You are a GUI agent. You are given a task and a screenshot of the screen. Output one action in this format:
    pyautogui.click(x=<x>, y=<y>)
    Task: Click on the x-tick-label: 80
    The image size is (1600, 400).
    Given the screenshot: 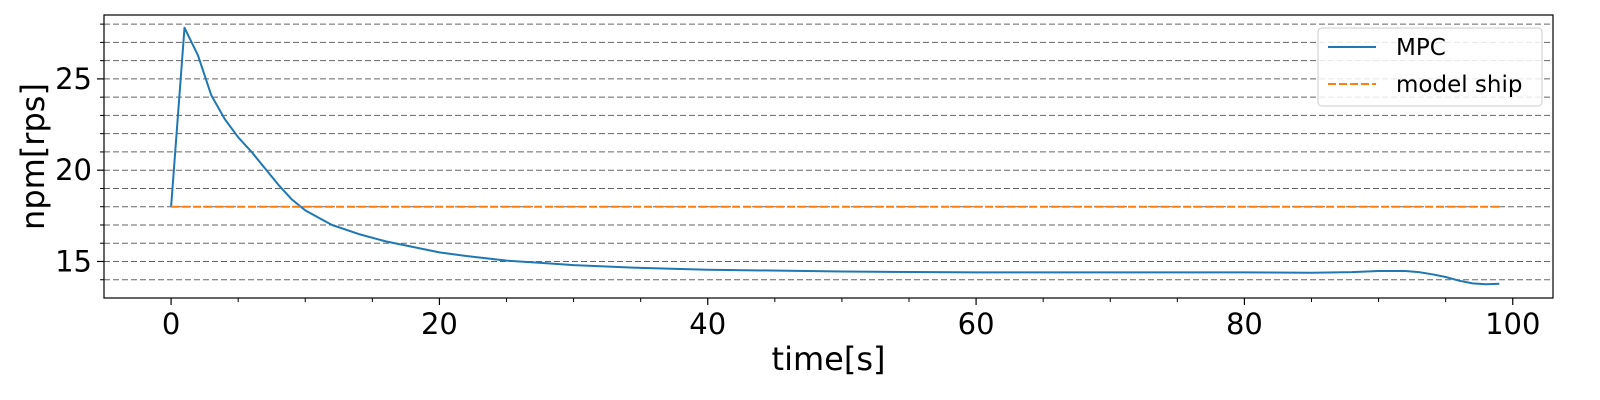 What is the action you would take?
    pyautogui.click(x=1244, y=324)
    